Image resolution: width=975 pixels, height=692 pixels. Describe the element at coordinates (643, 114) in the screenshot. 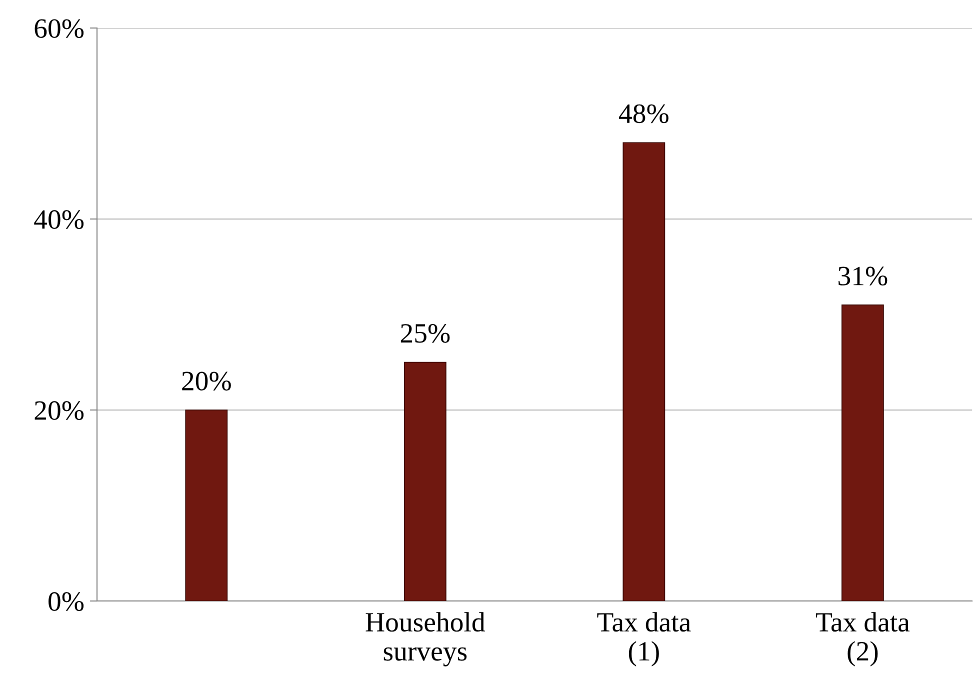

I see `data-label: 48%` at that location.